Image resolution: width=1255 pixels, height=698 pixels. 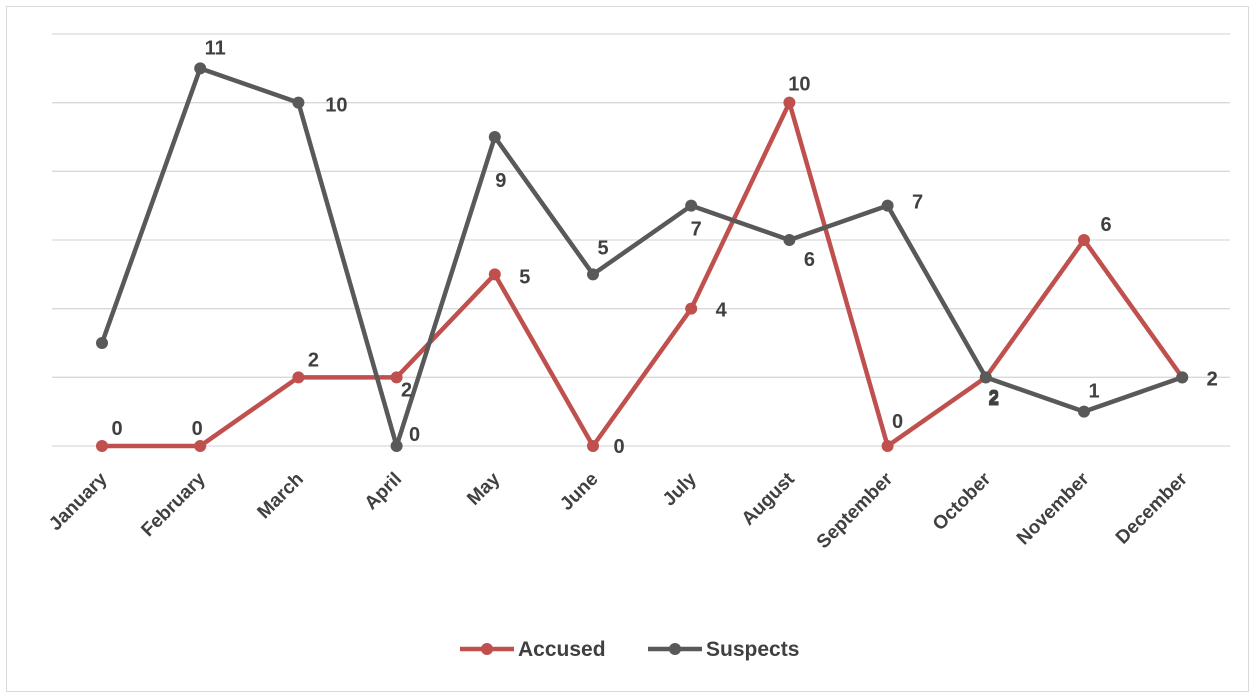 What do you see at coordinates (336, 106) in the screenshot?
I see `data-label-suspects-march: 10` at bounding box center [336, 106].